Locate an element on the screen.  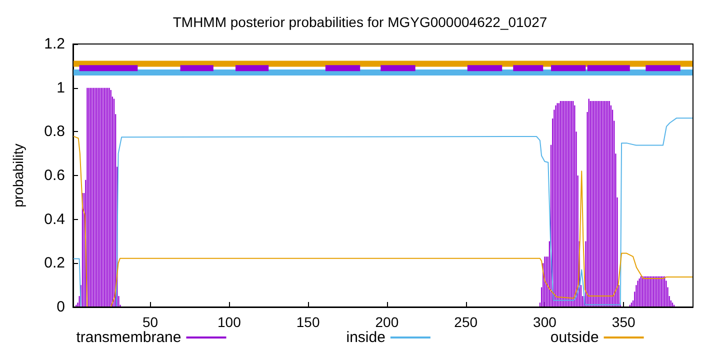
y-tick-label: 1.2 is located at coordinates (54, 44).